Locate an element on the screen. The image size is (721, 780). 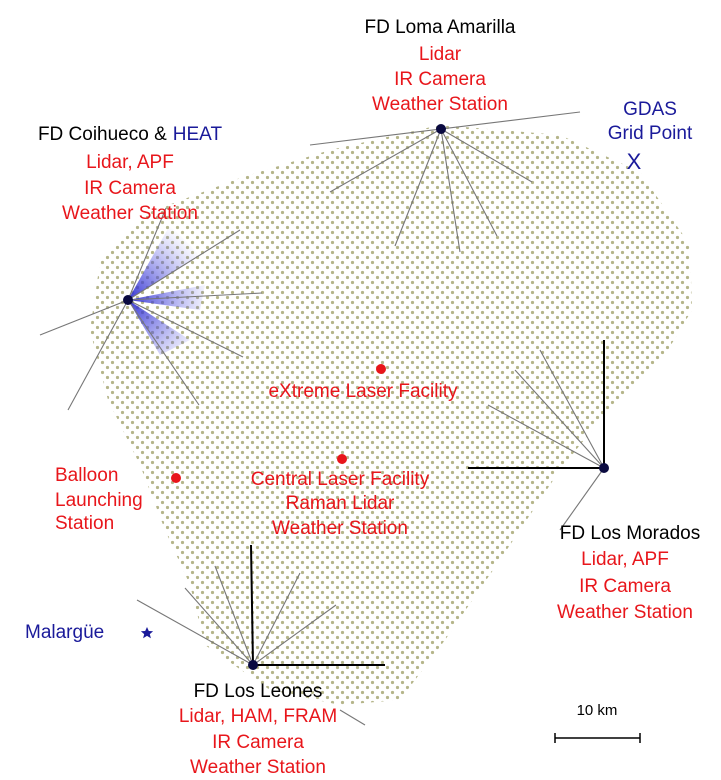
xlf-marker is located at coordinates (381, 369).